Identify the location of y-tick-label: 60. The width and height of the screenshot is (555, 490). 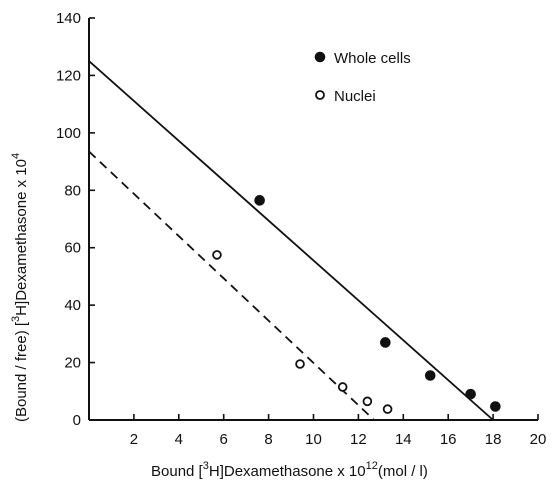
(72, 248).